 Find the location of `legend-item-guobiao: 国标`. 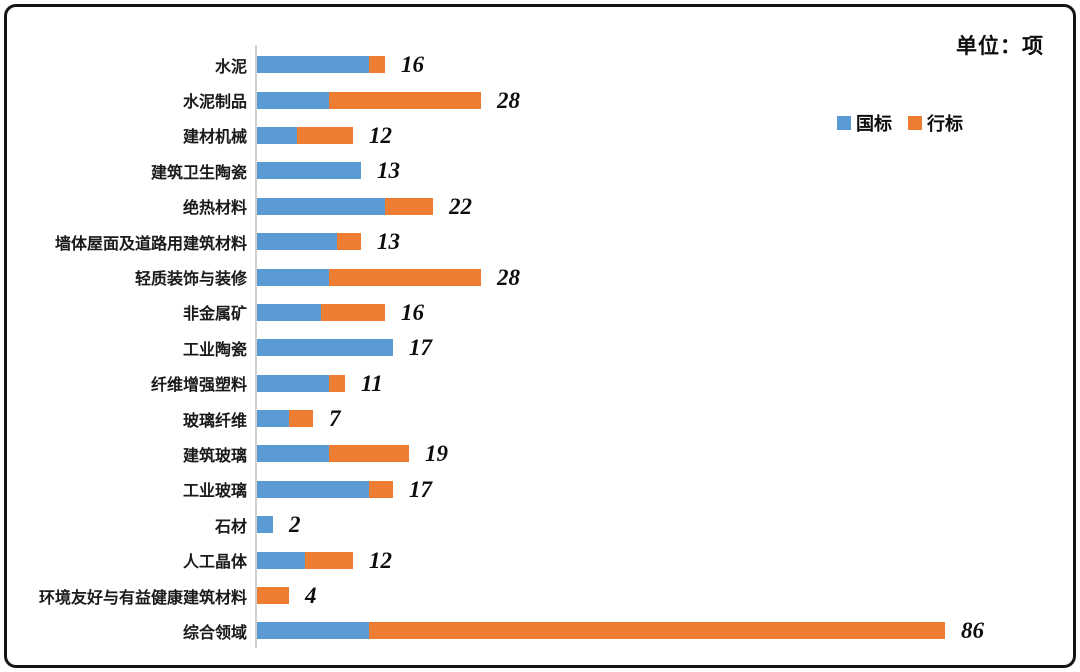

legend-item-guobiao: 国标 is located at coordinates (864, 123).